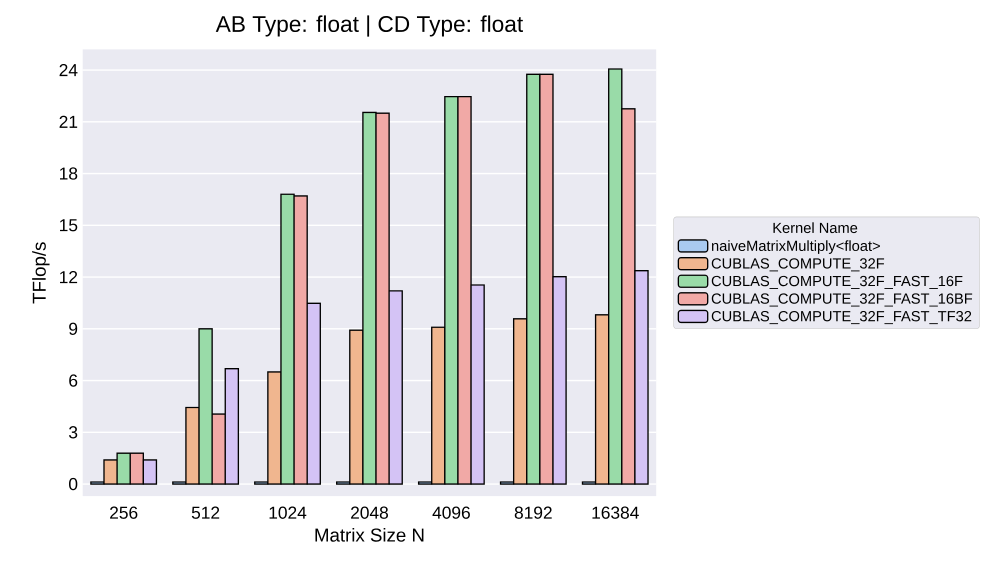 Image resolution: width=987 pixels, height=574 pixels. Describe the element at coordinates (842, 300) in the screenshot. I see `legend-label: CUBLAS_COMPUTE_32F_FAST_16BF` at that location.